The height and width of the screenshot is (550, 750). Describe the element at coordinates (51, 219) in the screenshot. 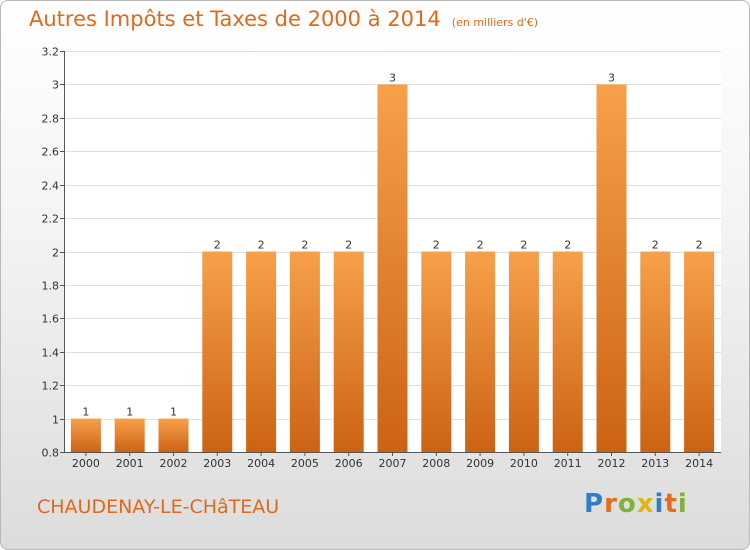

I see `y-tick-label: 2.2` at that location.